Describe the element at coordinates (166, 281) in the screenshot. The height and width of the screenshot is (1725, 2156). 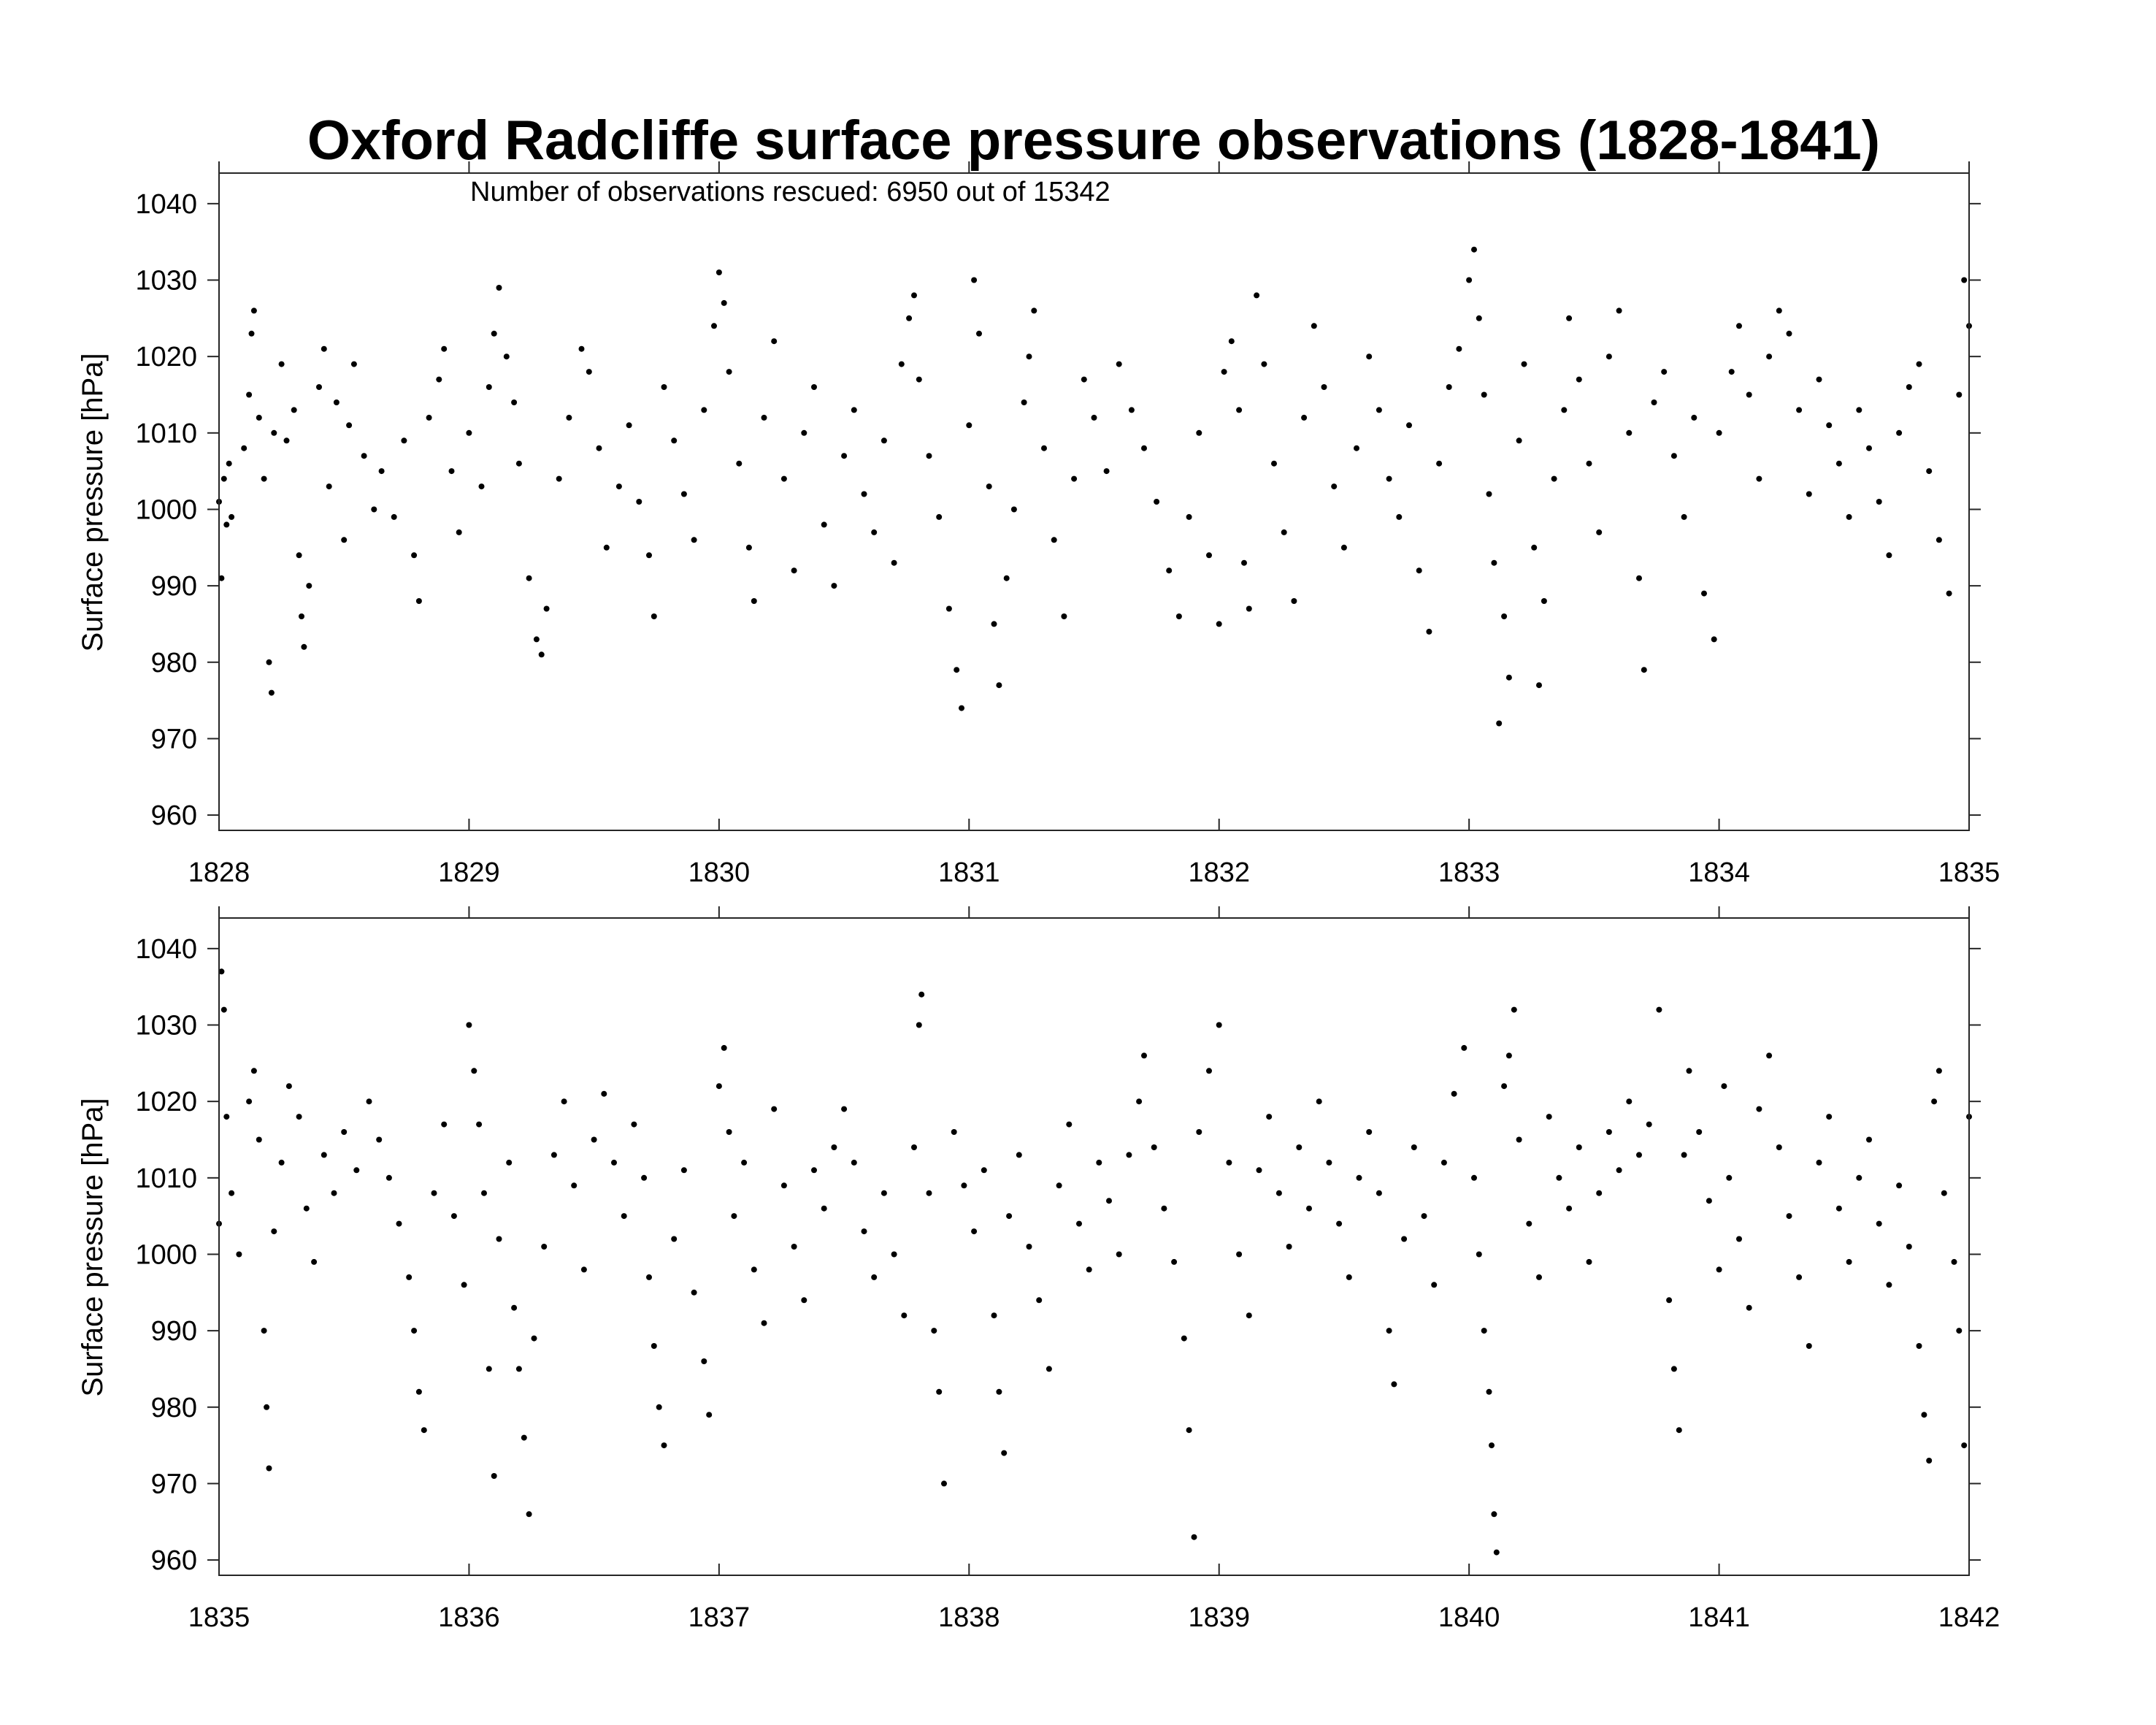
I see `top-panel-y-tick-label-1030: 1030` at that location.